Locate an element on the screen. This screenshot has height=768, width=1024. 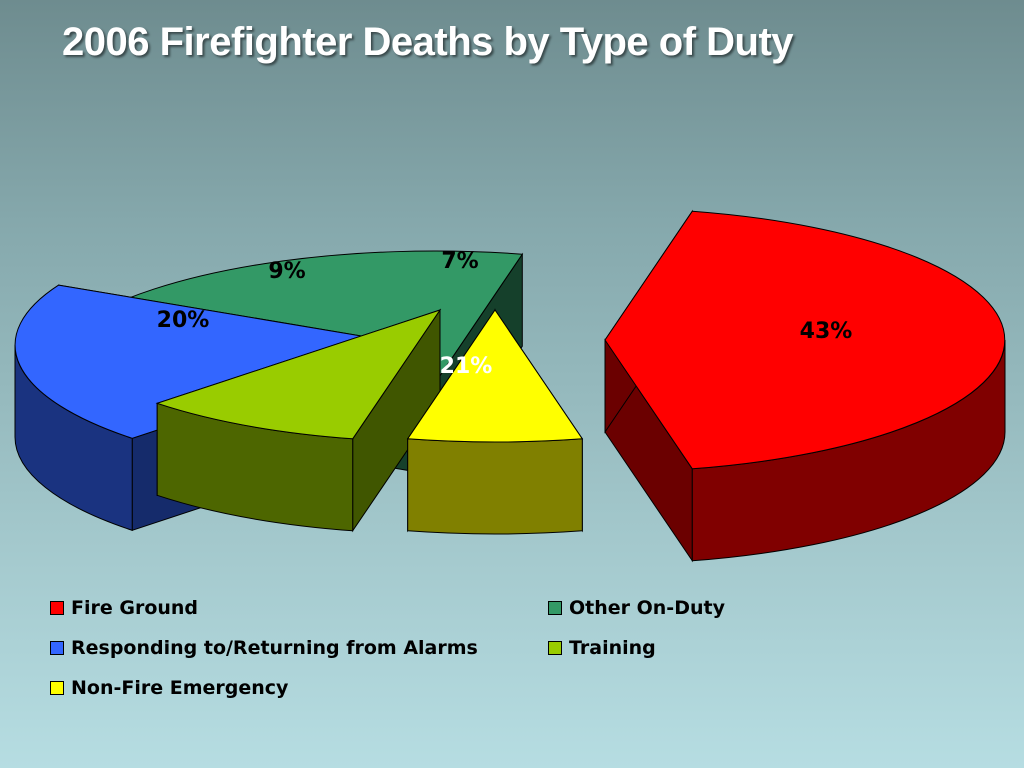
legend-swatch-responding is located at coordinates (57, 648).